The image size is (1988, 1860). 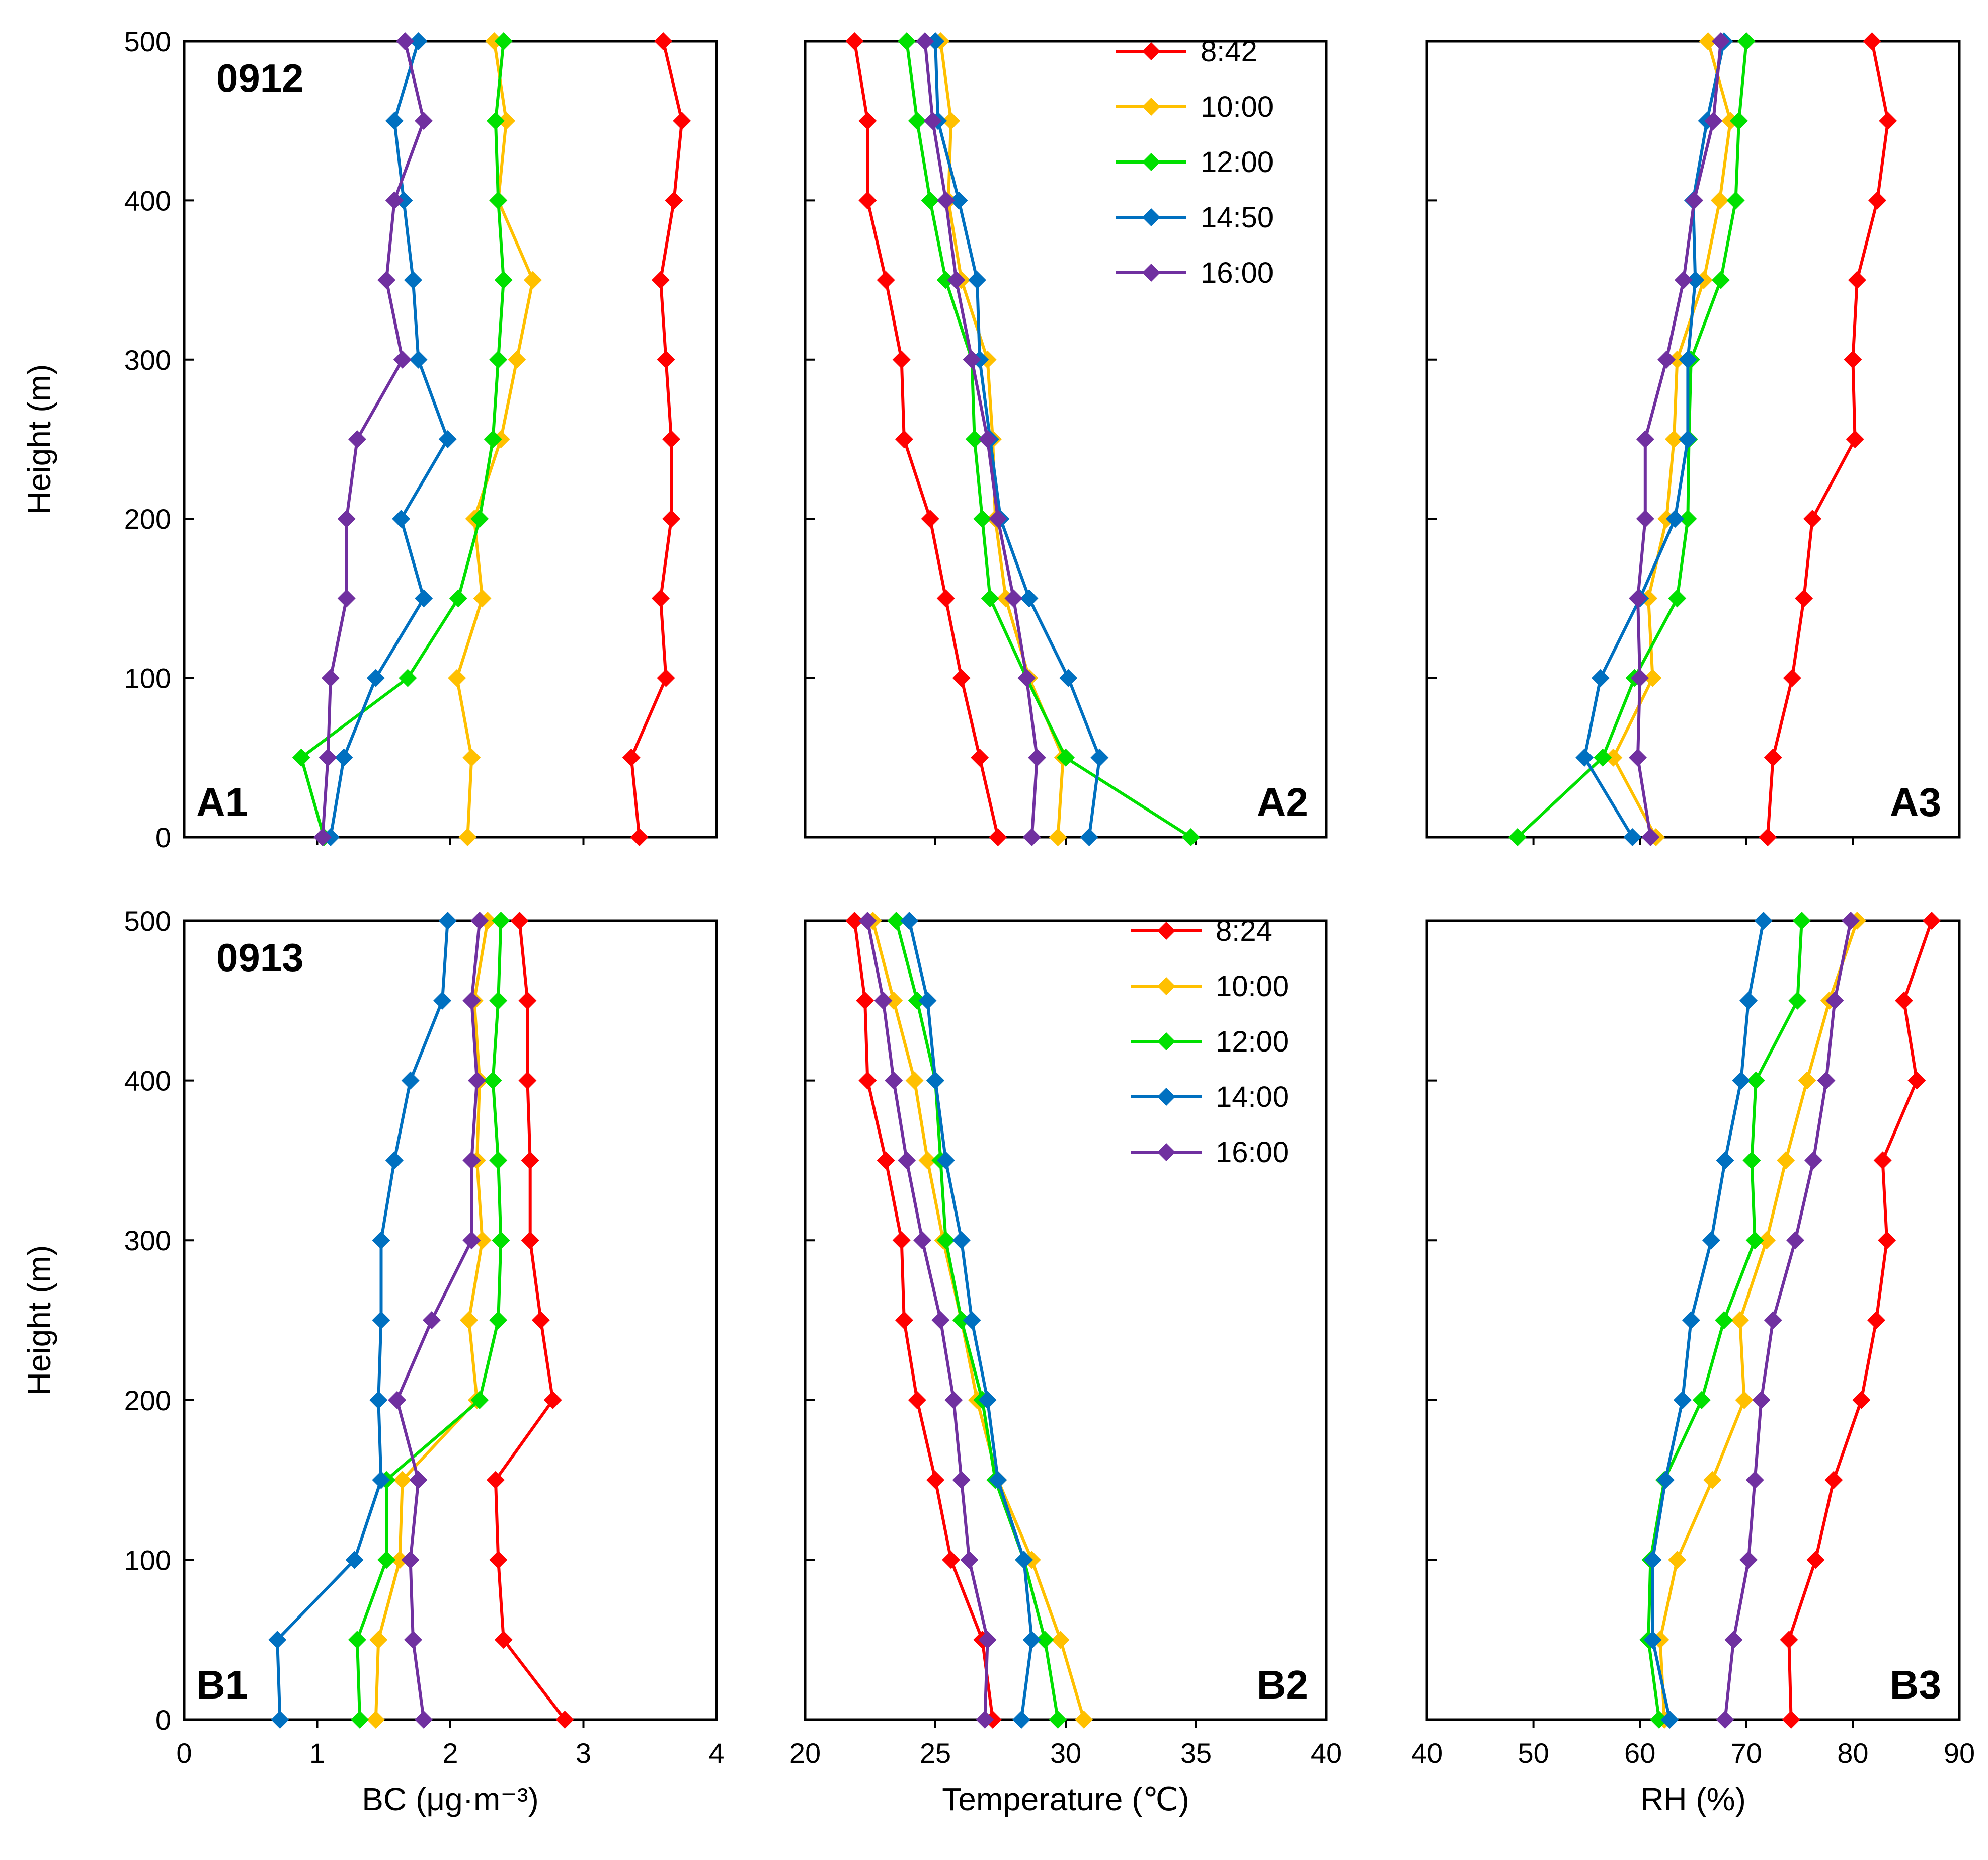 What do you see at coordinates (1065, 1753) in the screenshot?
I see `x-tick-label: 30` at bounding box center [1065, 1753].